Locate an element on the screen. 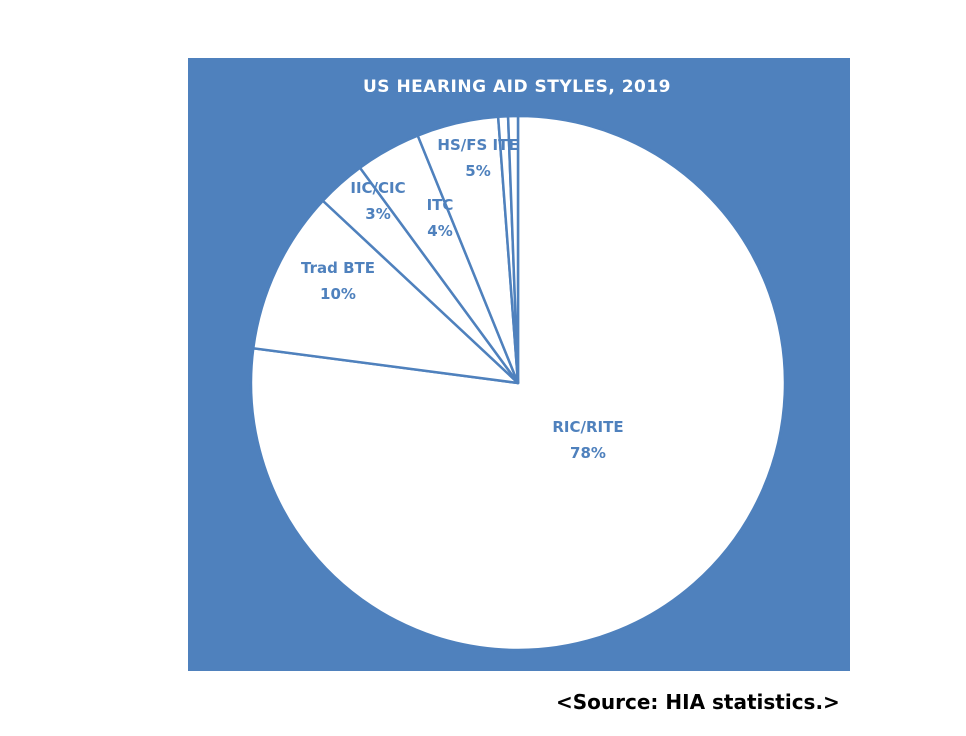 The image size is (966, 736). slice-name-hs-fs-ite: HS/FS ITE is located at coordinates (477, 145).